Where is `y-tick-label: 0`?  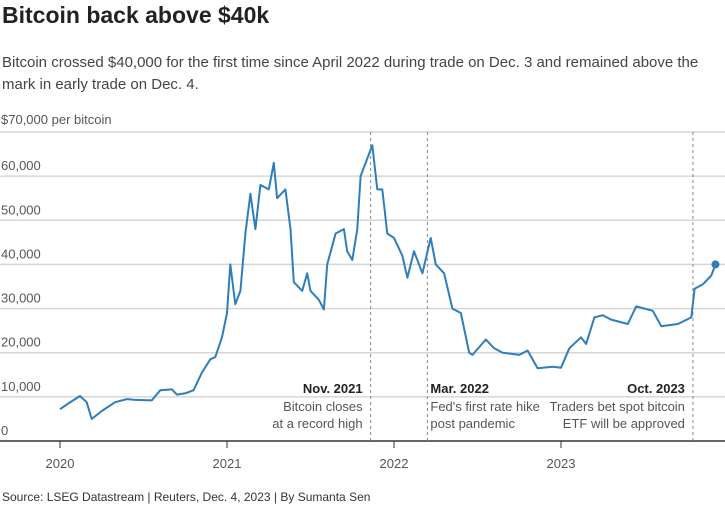
y-tick-label: 0 is located at coordinates (4, 430).